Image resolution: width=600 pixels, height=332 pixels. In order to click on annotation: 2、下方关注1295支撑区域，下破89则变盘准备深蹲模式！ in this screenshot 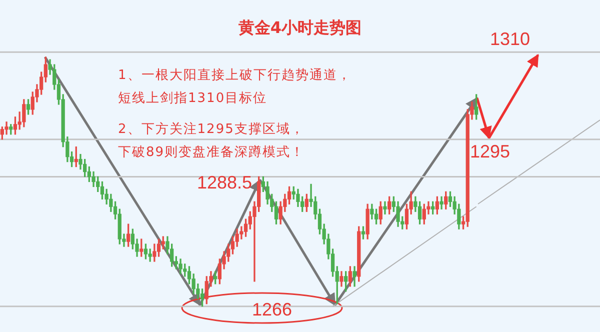, I will do `click(212, 141)`.